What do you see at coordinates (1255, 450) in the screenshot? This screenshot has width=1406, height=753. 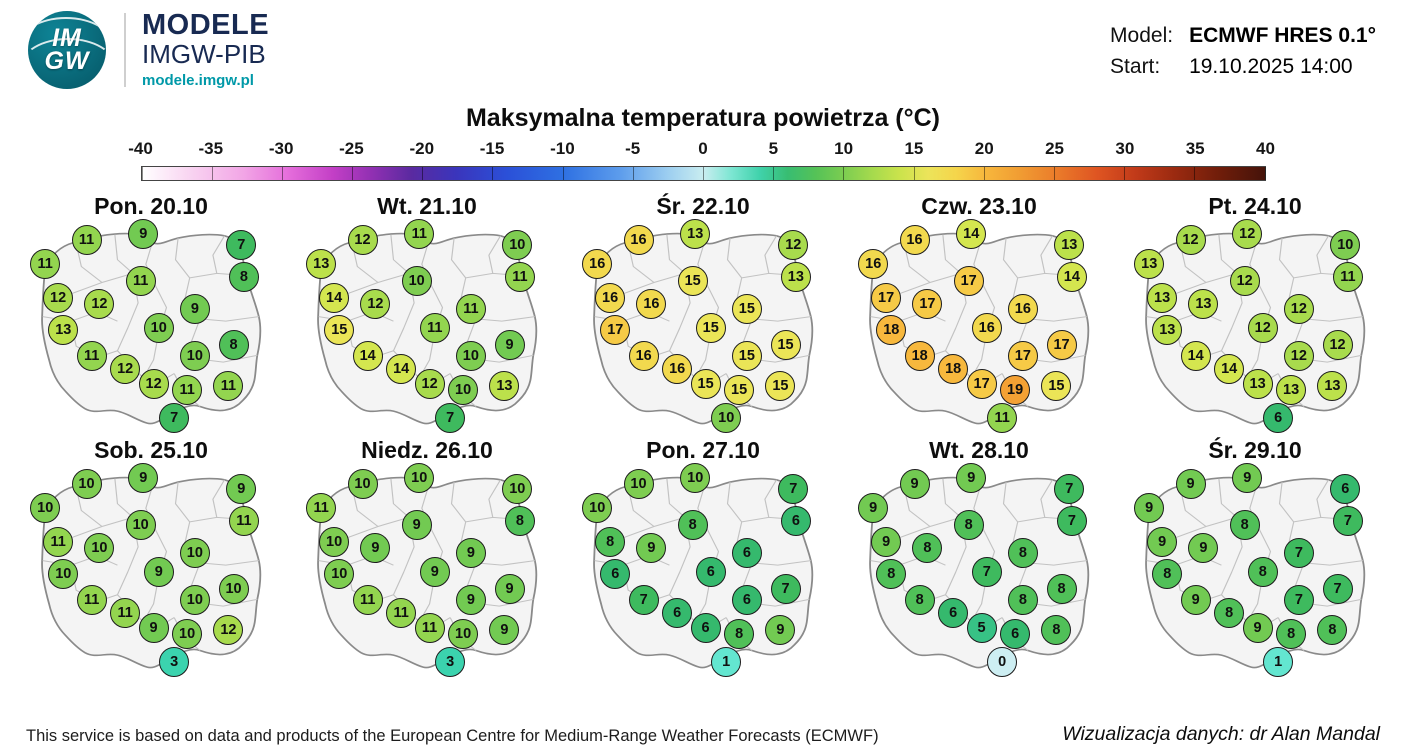 I see `day-label: Śr. 29.10` at bounding box center [1255, 450].